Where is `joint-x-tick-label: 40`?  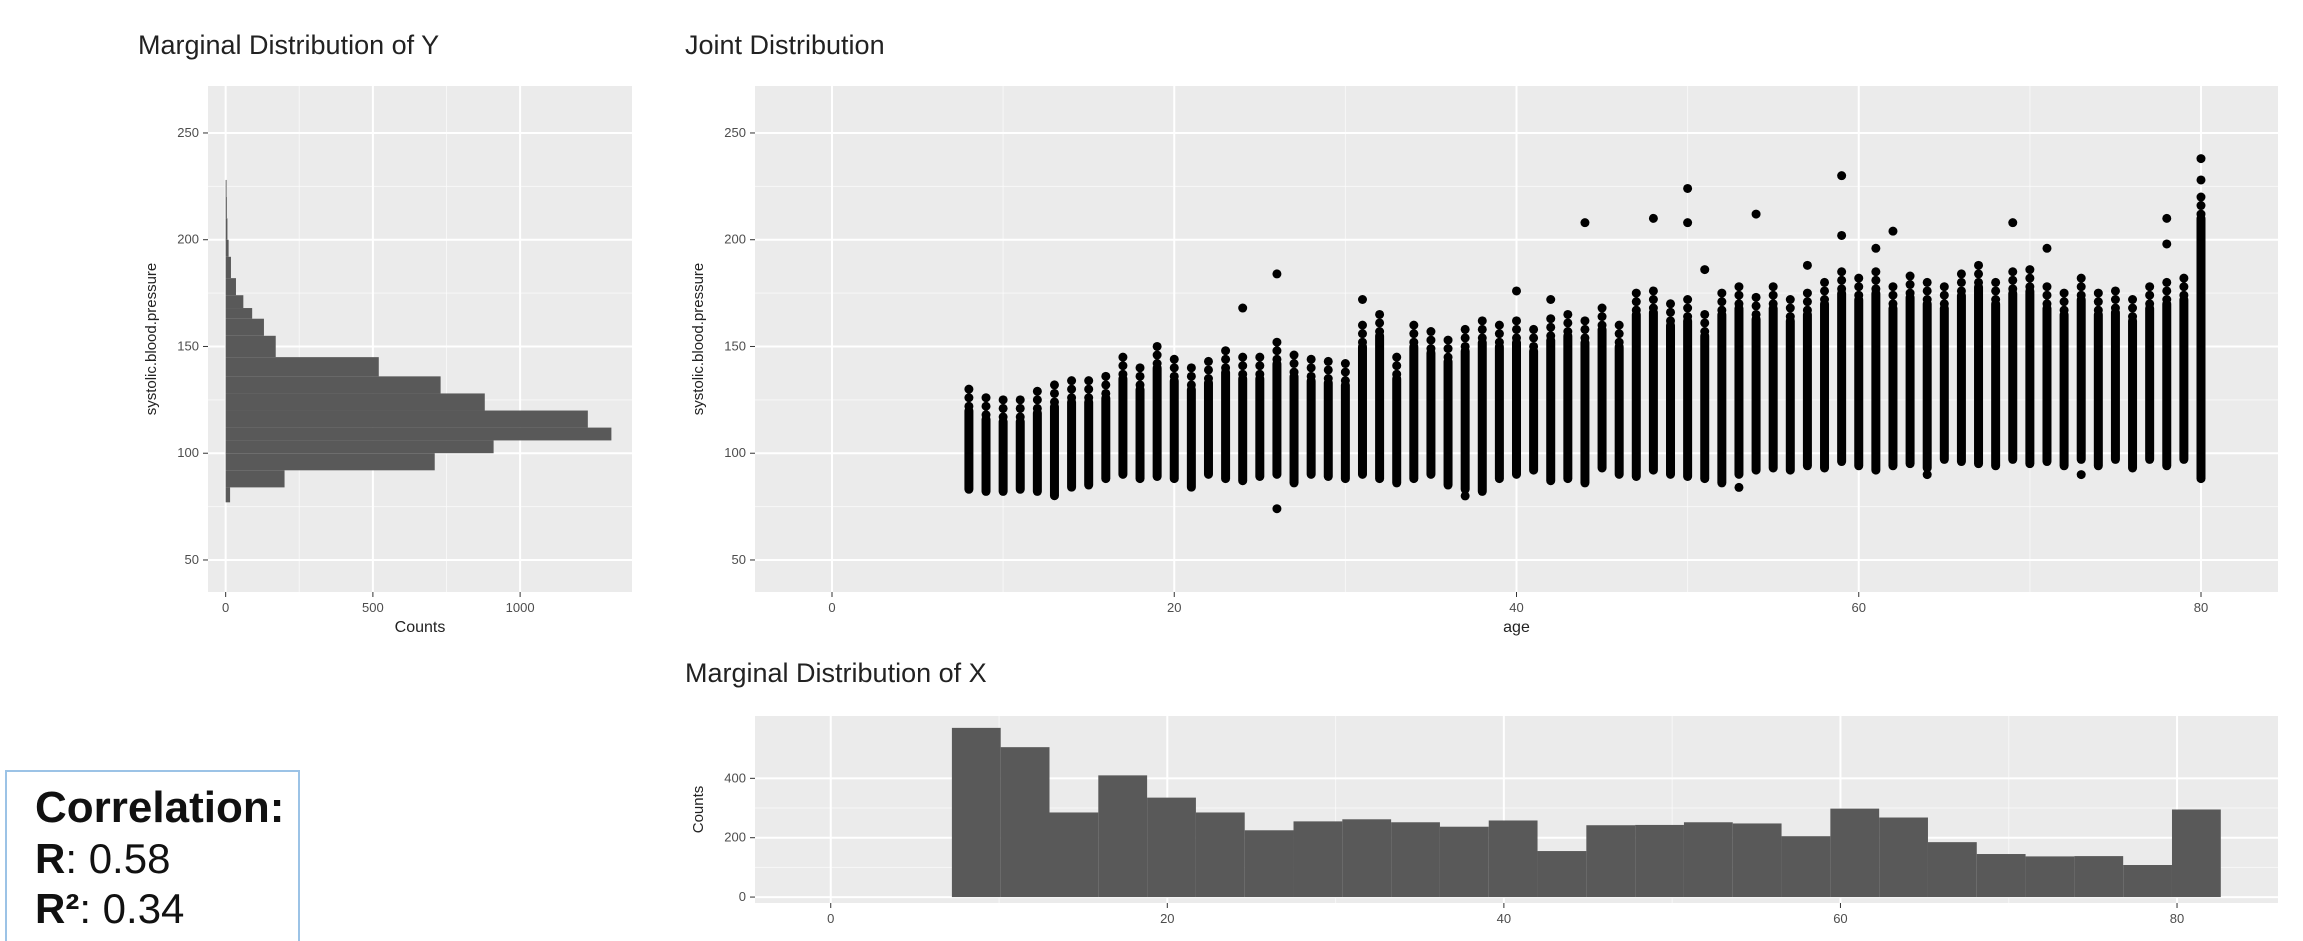
joint-x-tick-label: 40 is located at coordinates (1516, 607).